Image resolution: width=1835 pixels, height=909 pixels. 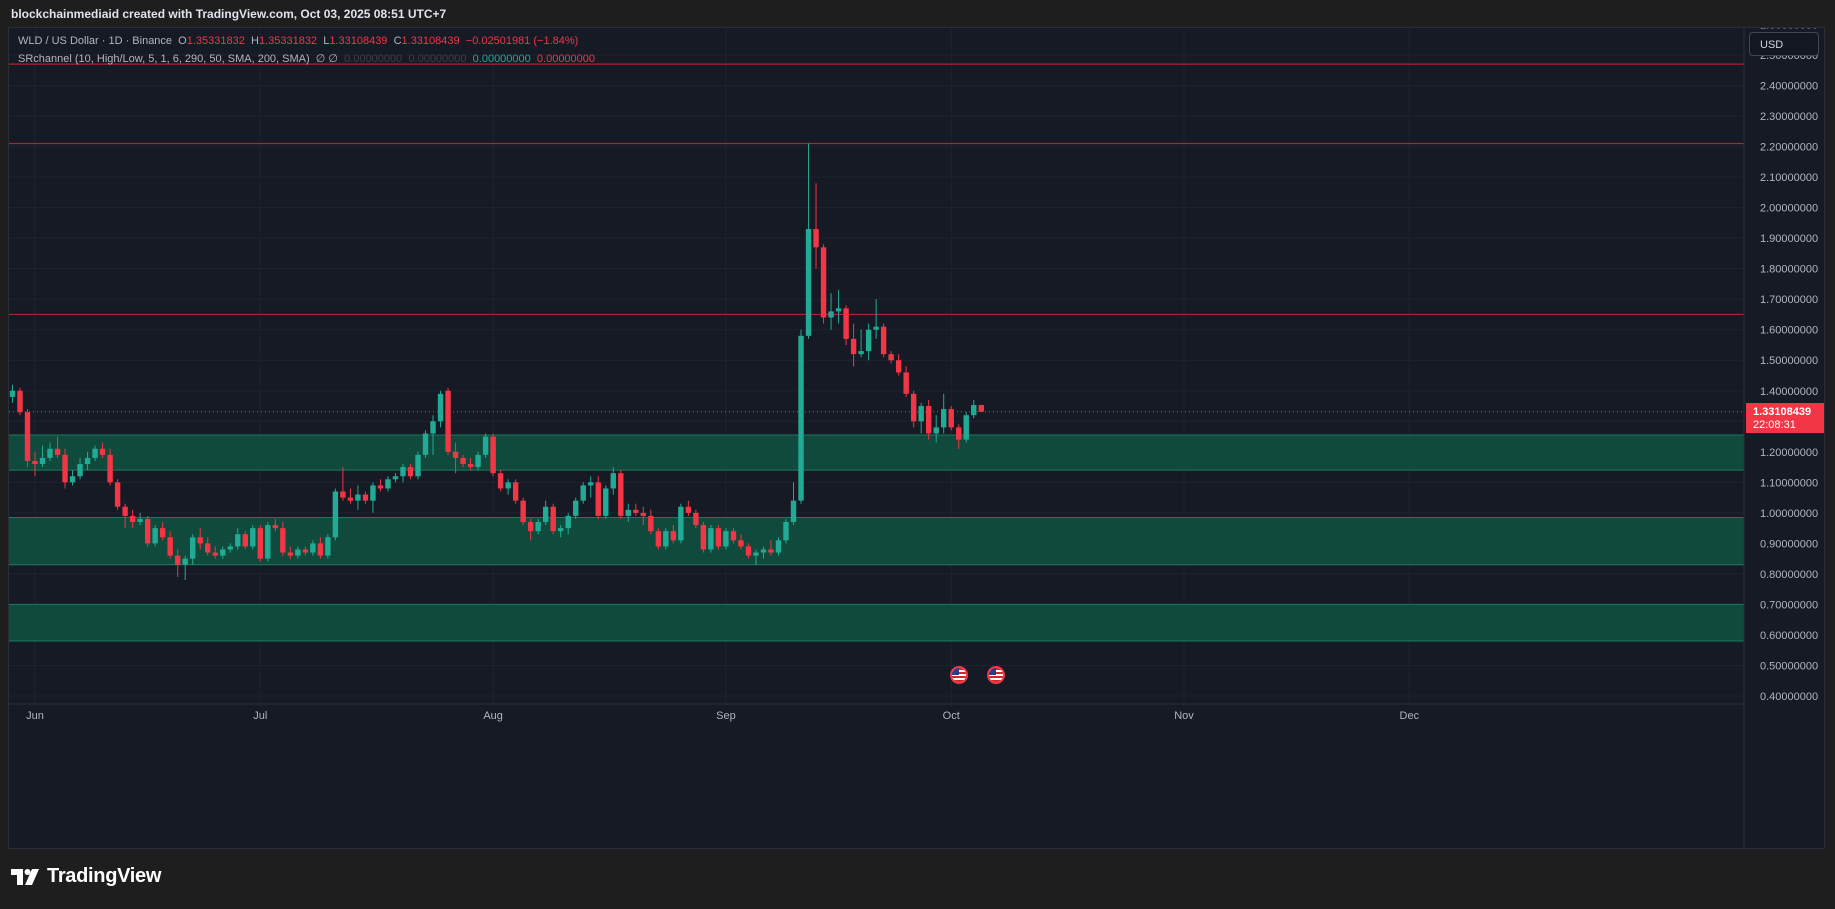 I want to click on price-tick-label: 0.40000000, so click(x=1789, y=697).